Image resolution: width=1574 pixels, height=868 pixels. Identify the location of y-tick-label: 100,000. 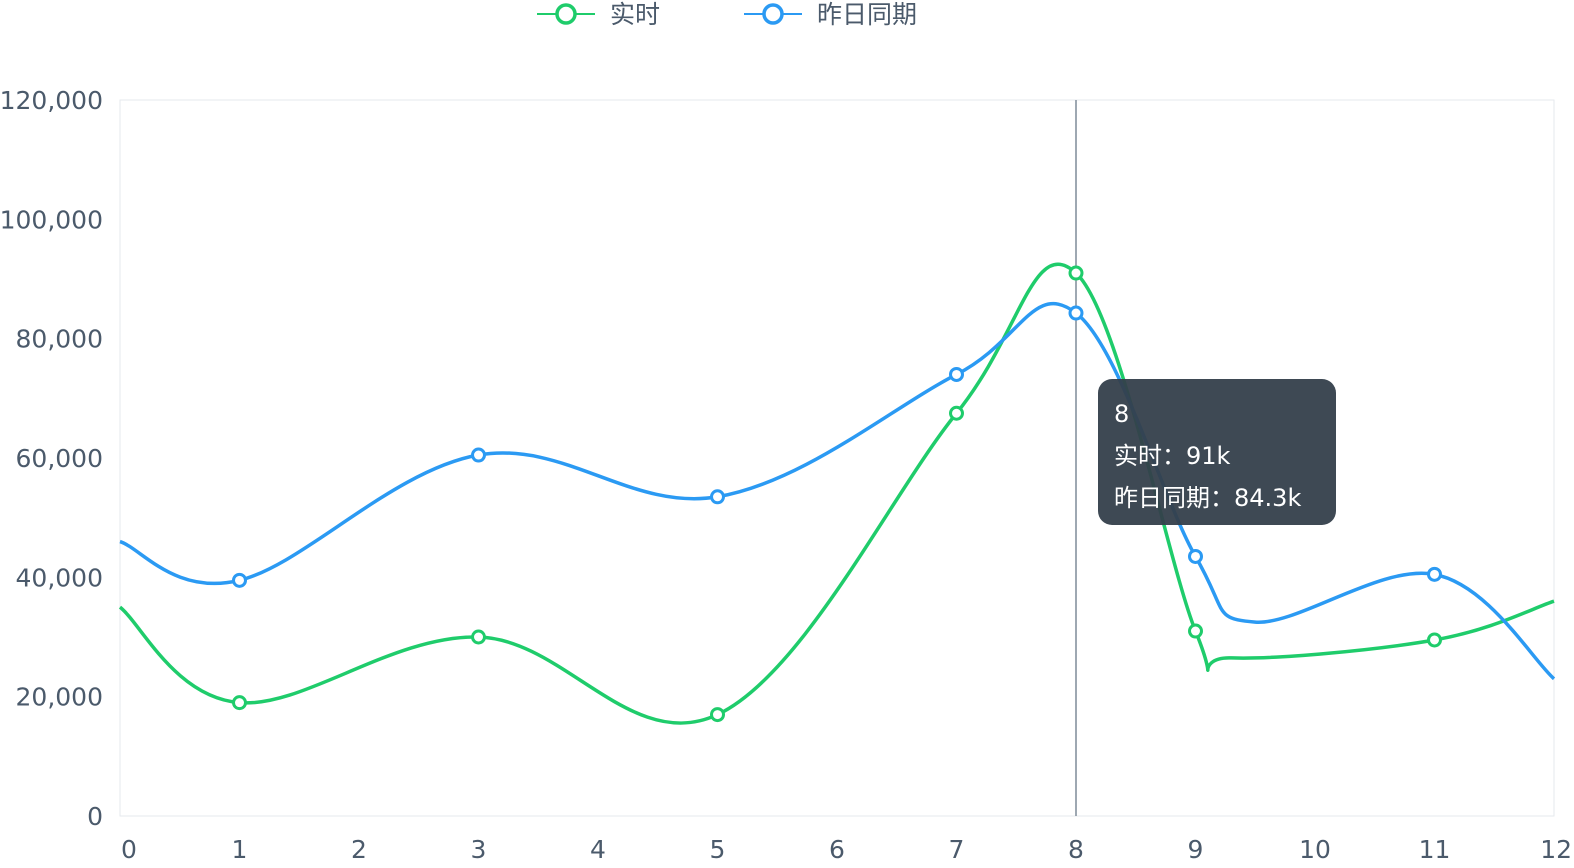
(51, 219).